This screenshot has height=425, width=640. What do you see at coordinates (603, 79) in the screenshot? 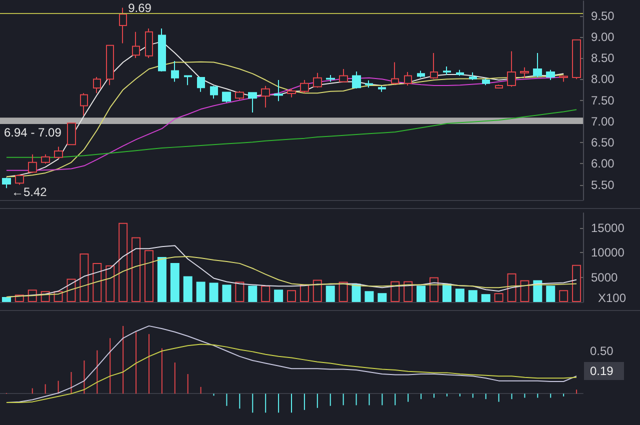
I see `y-tick-label: 8.00` at bounding box center [603, 79].